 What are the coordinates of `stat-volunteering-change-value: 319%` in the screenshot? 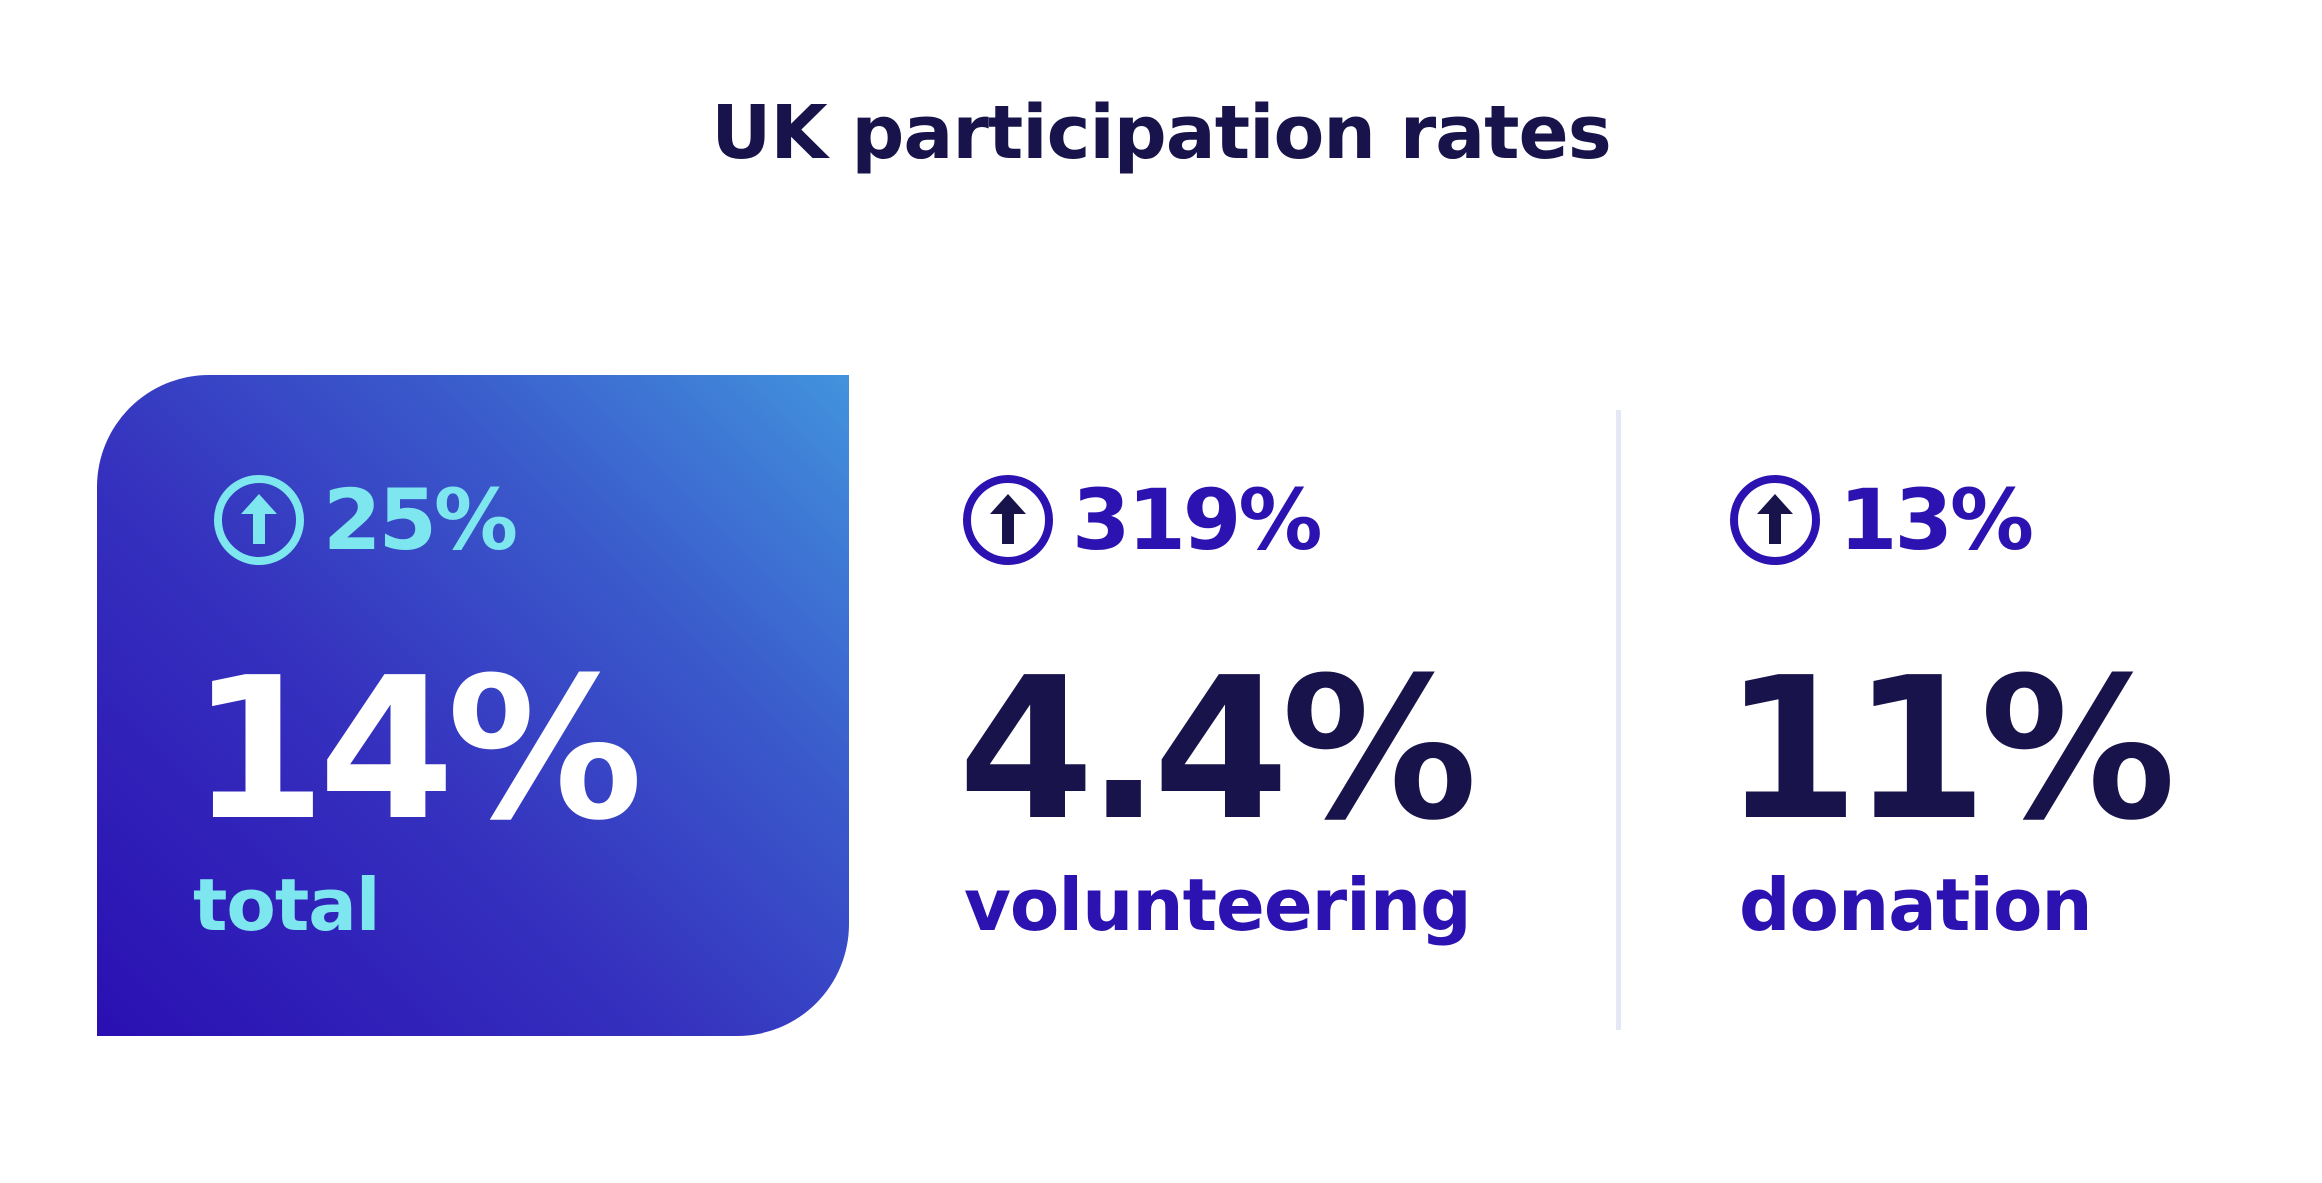 It's located at (1197, 520).